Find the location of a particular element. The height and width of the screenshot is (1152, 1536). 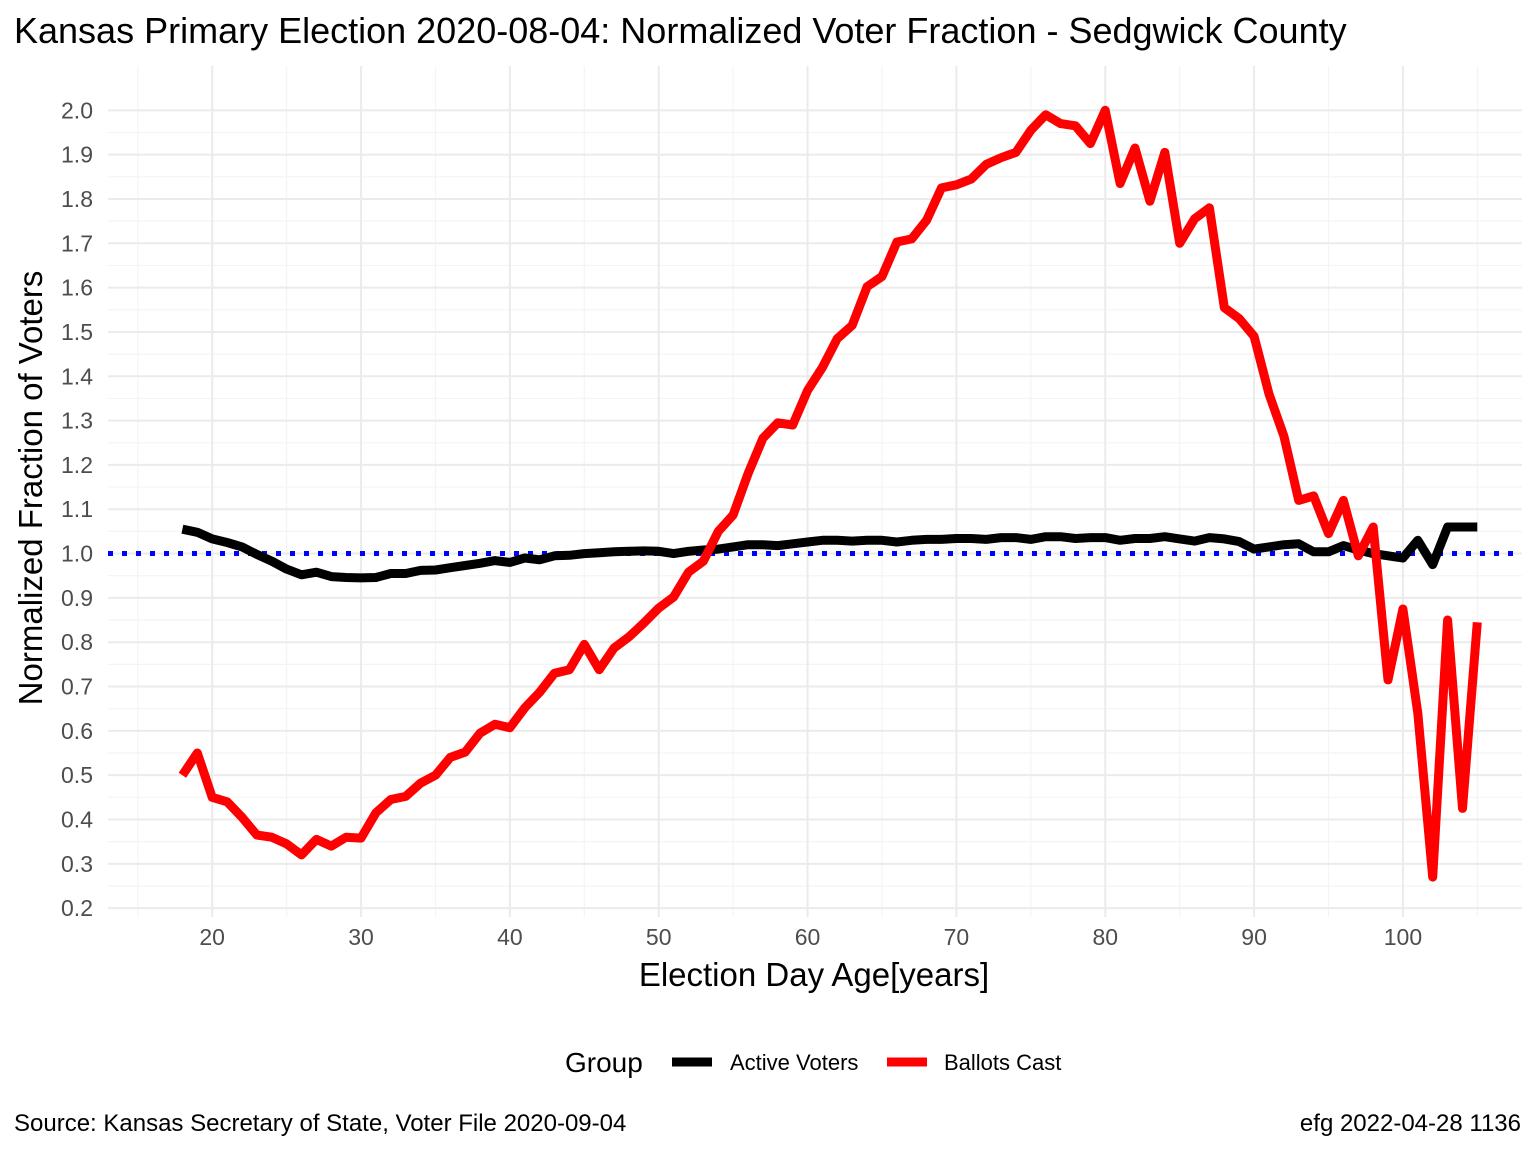

x-tick-label: 20 is located at coordinates (212, 937).